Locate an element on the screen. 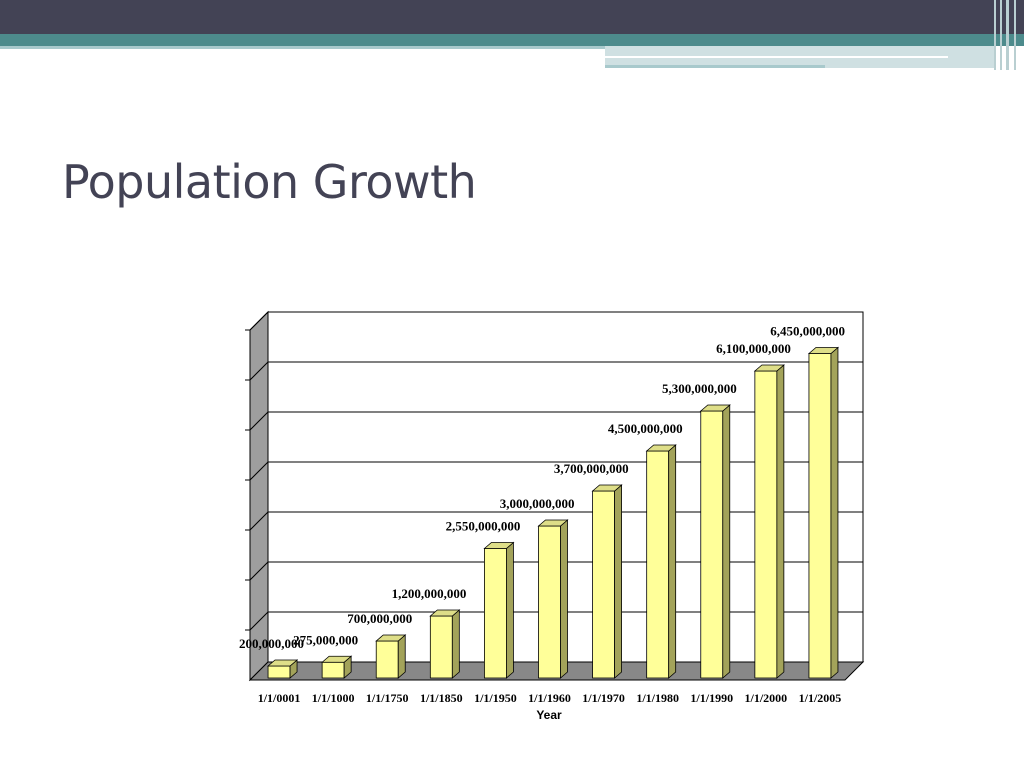  x-tick-label: 1/1/2005 is located at coordinates (820, 698).